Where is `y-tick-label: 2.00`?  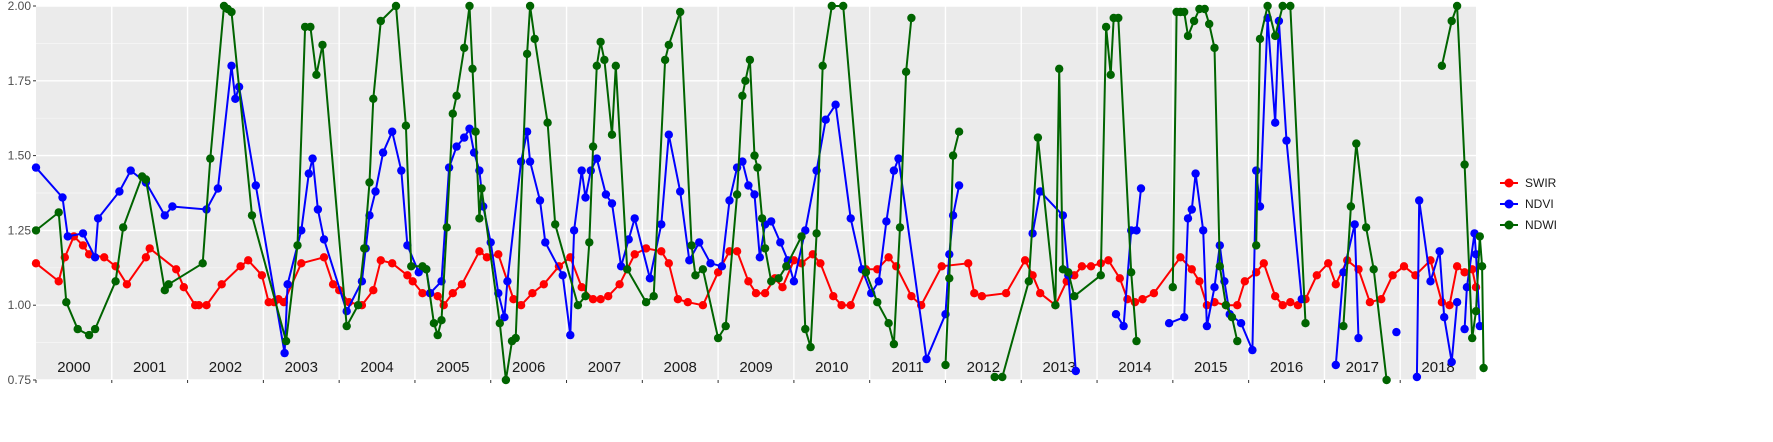
y-tick-label: 2.00 is located at coordinates (20, 6).